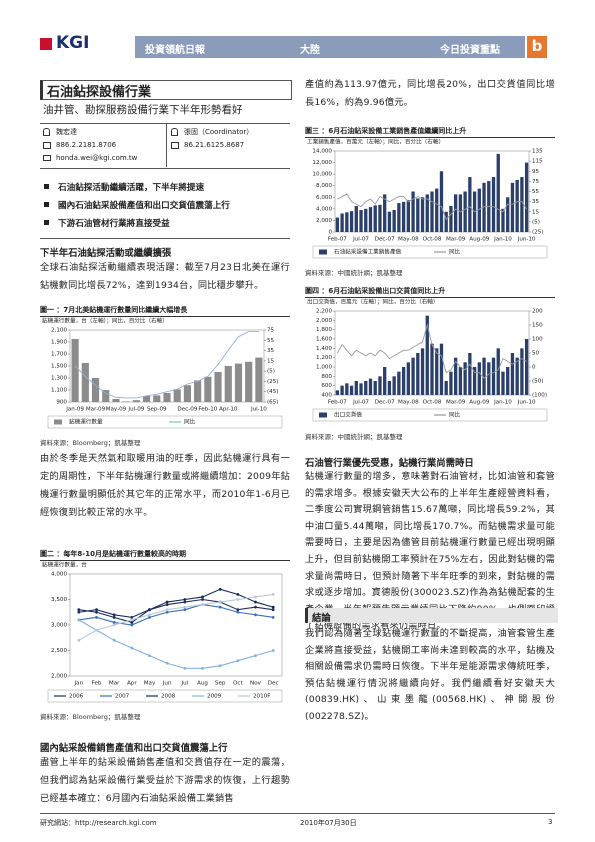 This screenshot has width=595, height=842. Describe the element at coordinates (165, 422) in the screenshot. I see `legend-box` at that location.